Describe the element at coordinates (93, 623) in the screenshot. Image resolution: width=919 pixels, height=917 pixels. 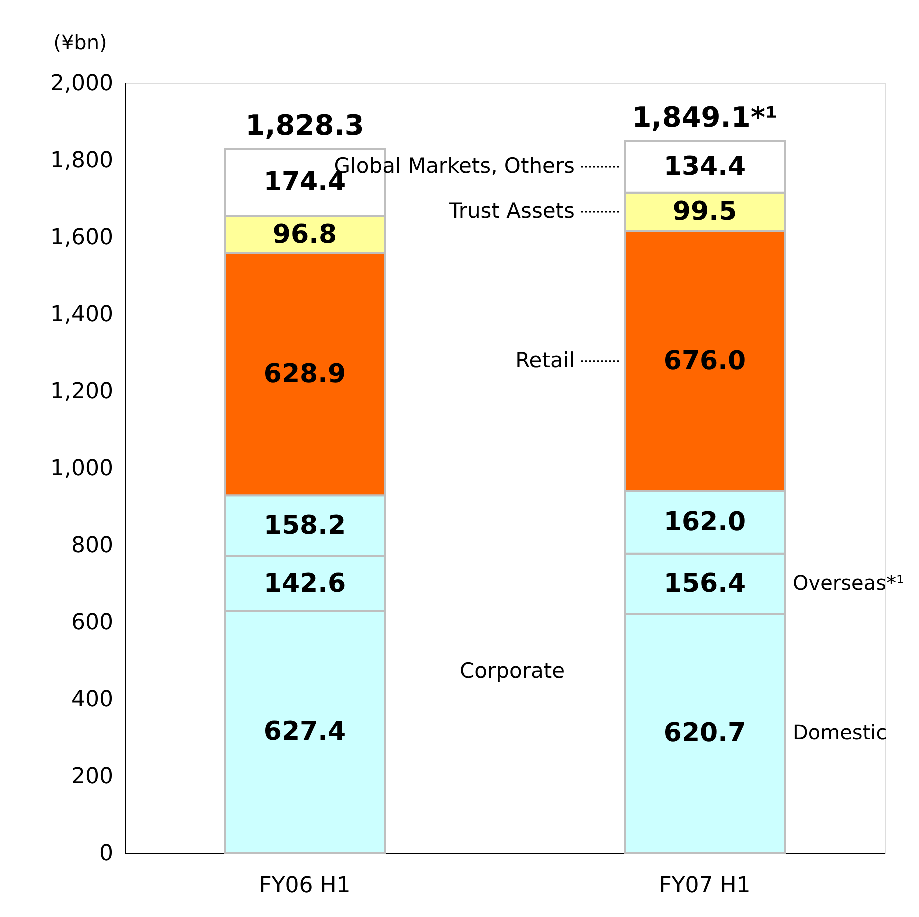
I see `y-tick-label: 600` at that location.